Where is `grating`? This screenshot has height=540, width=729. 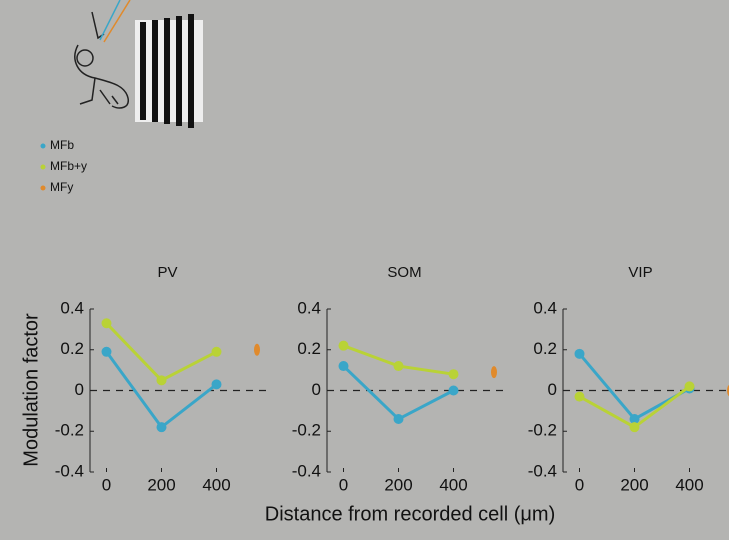
grating is located at coordinates (169, 71).